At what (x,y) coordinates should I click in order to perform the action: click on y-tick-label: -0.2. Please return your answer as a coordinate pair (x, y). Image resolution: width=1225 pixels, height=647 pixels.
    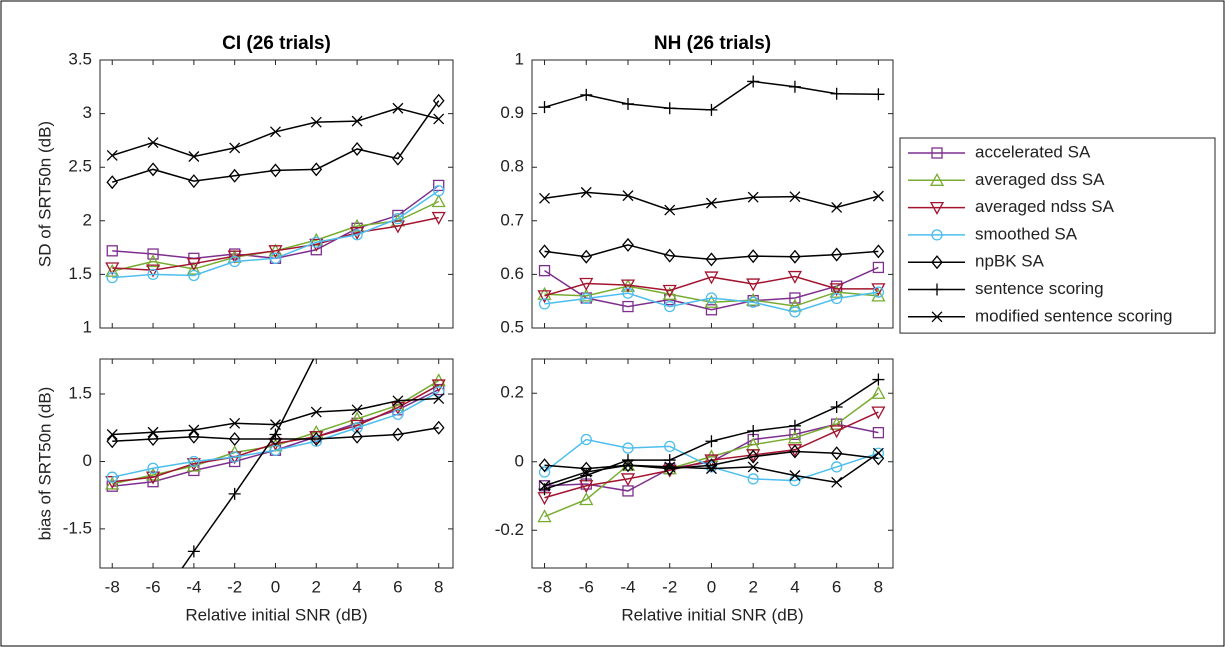
    Looking at the image, I should click on (509, 529).